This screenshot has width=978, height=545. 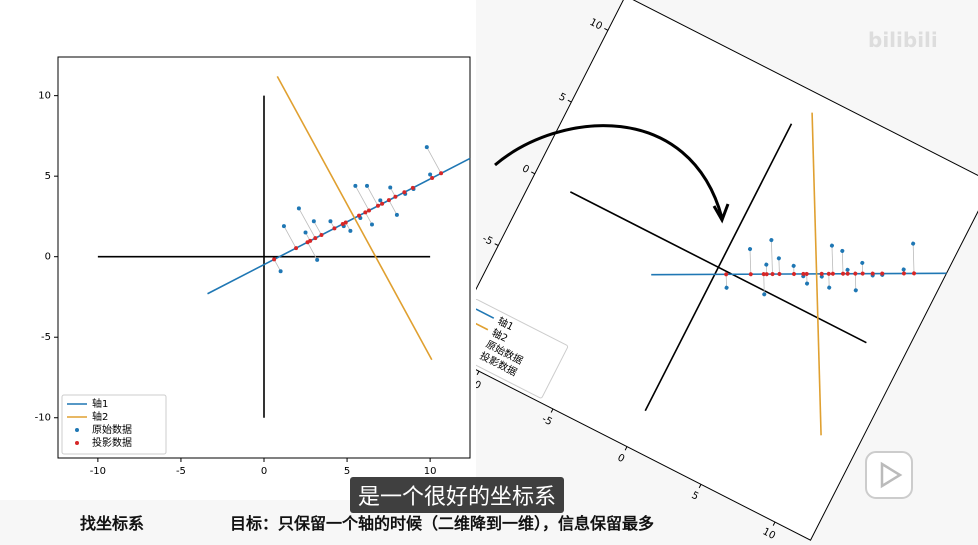 What do you see at coordinates (347, 471) in the screenshot?
I see `x-tick-label: 5` at bounding box center [347, 471].